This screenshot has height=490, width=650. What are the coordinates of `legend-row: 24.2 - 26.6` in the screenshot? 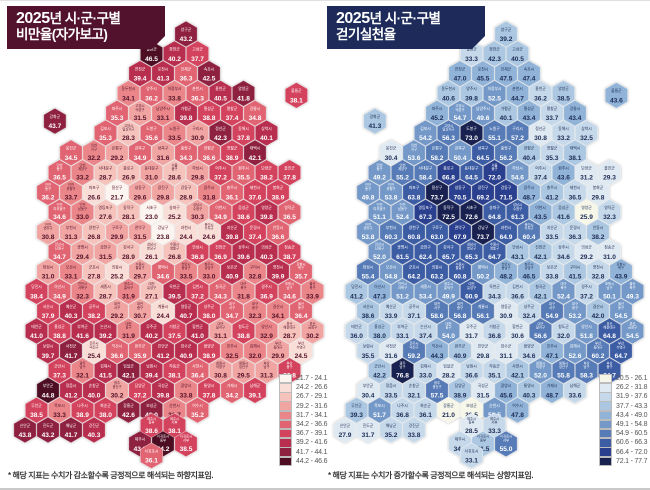 It's located at (314, 388).